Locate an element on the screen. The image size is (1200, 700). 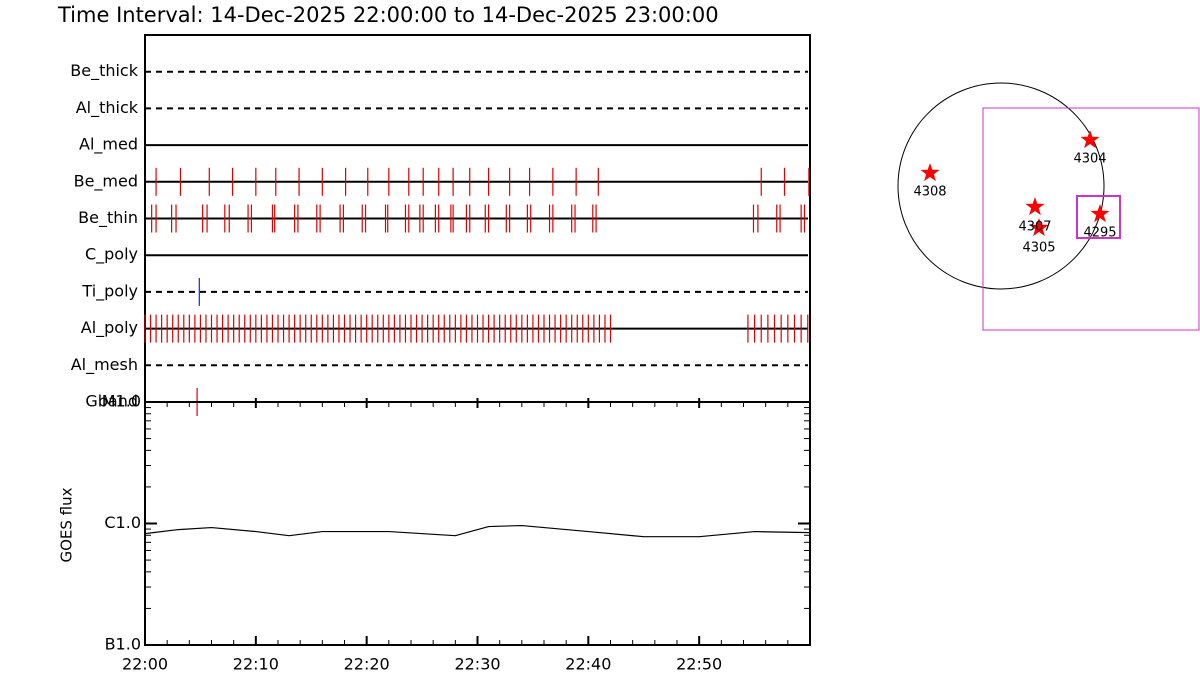
region-label: 4304 is located at coordinates (1089, 159).